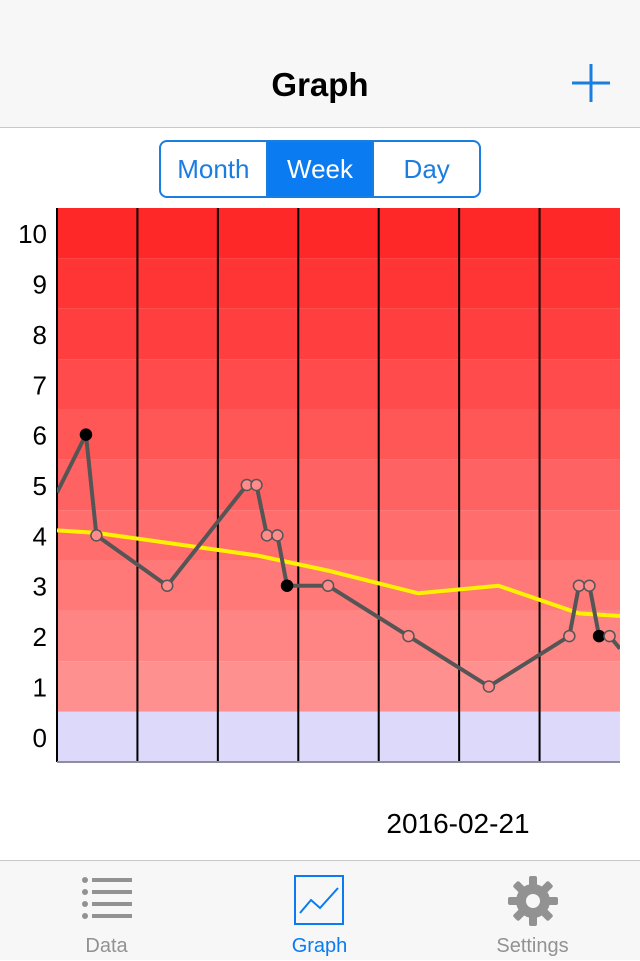  What do you see at coordinates (40, 285) in the screenshot?
I see `y-tick-label: 9` at bounding box center [40, 285].